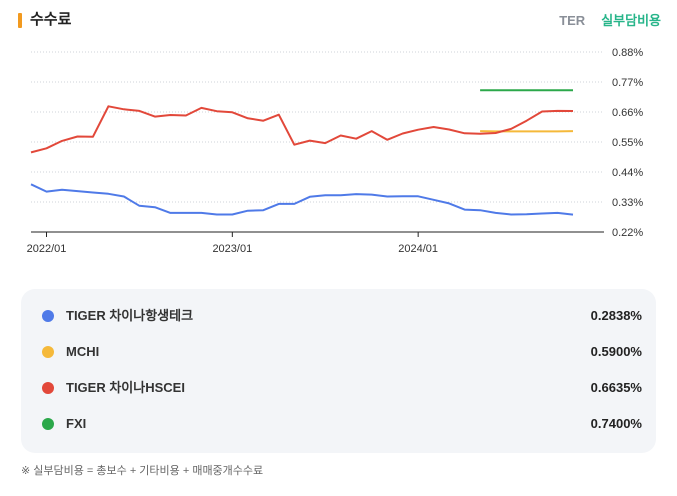  I want to click on legend-series-name: TIGER 차이나항생테크, so click(130, 315).